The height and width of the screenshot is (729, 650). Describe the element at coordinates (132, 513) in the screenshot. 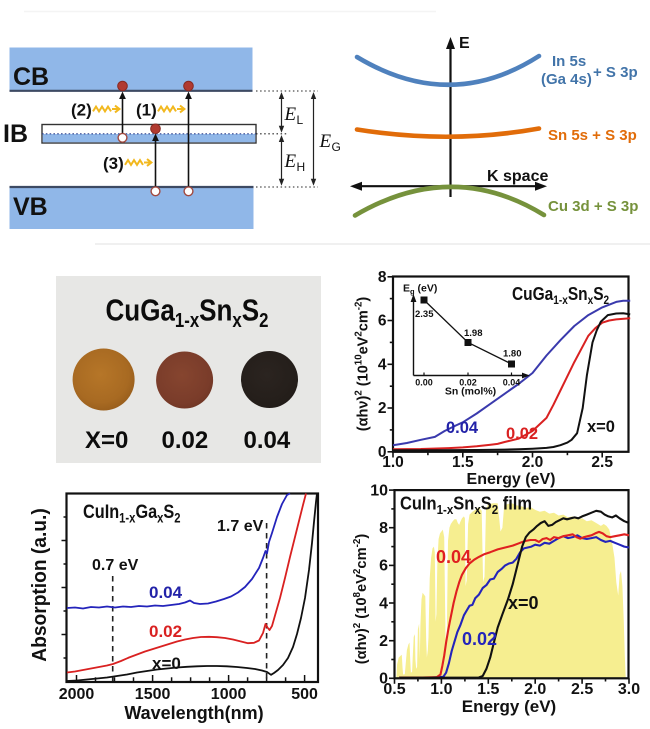

I see `svg-text: CuIn1-xGaxS2` at that location.